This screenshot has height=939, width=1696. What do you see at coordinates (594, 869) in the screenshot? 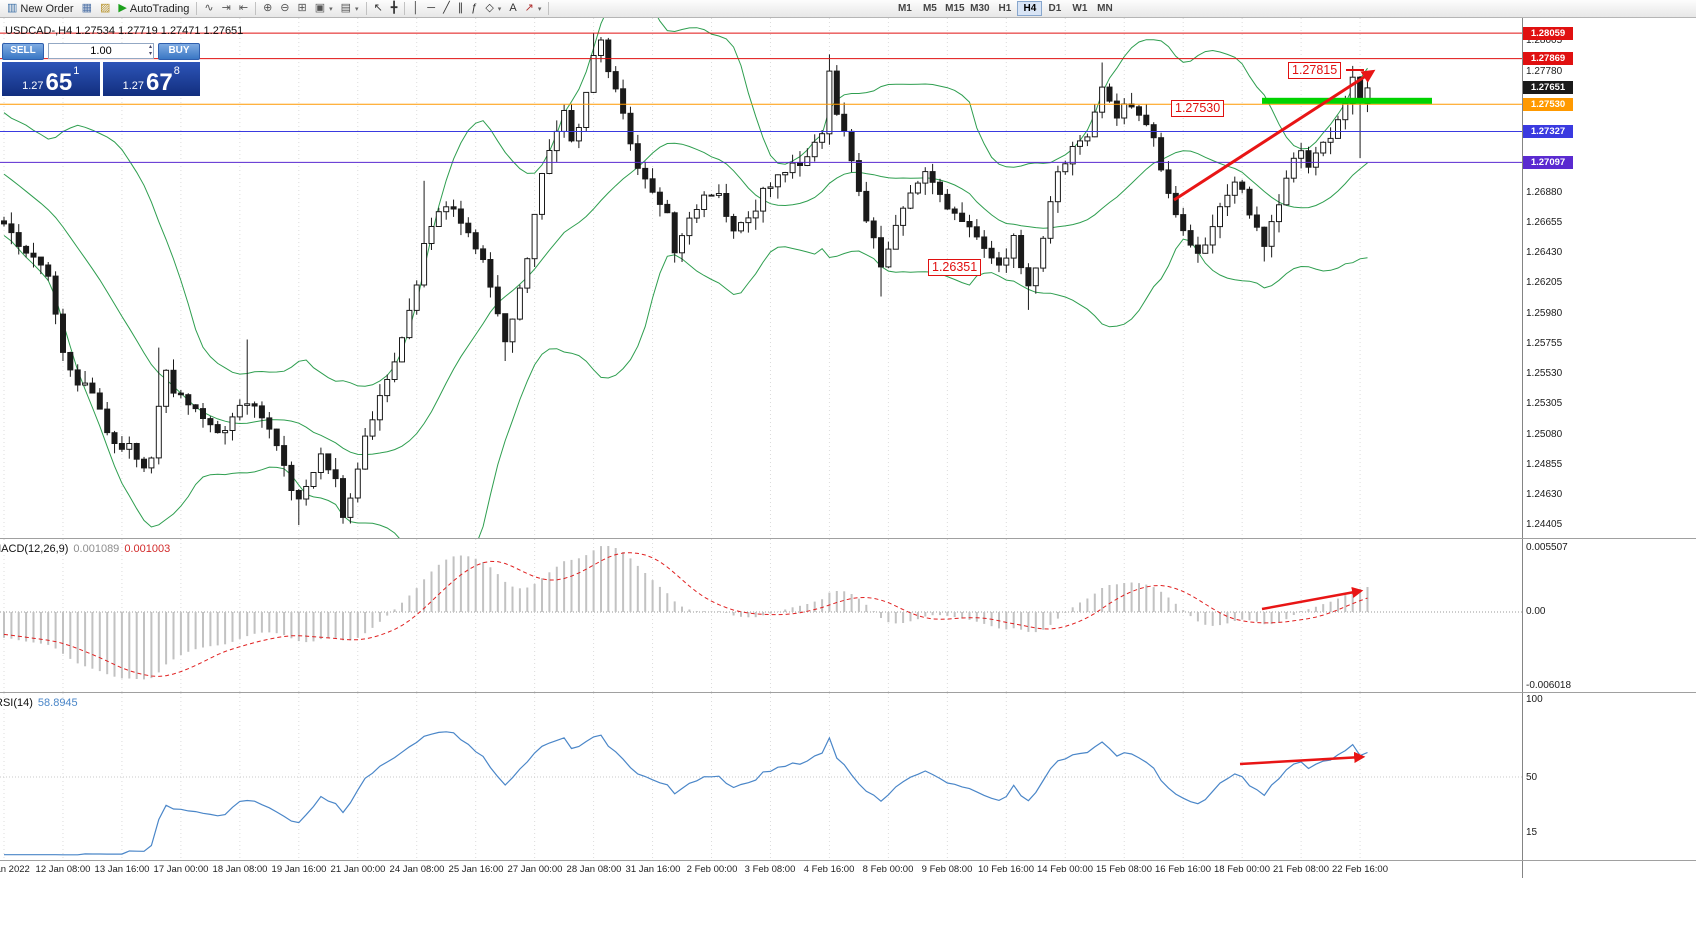
I see `date-label: 28 Jan 08:00` at bounding box center [594, 869].